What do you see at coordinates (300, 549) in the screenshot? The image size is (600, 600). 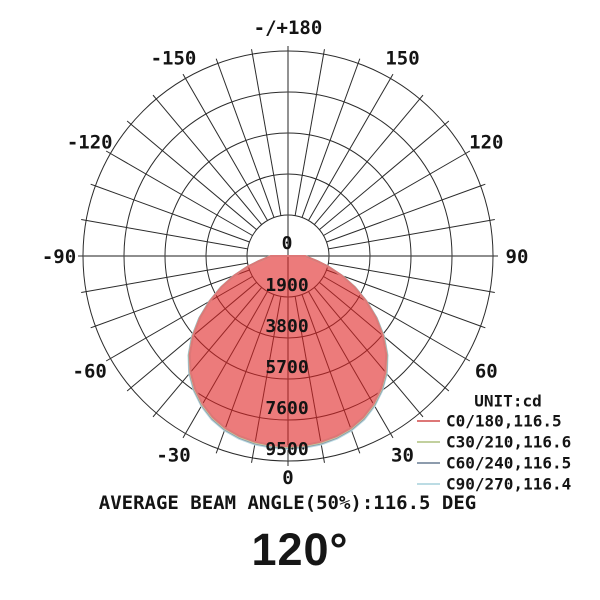 I see `beam-angle-title: 120°` at bounding box center [300, 549].